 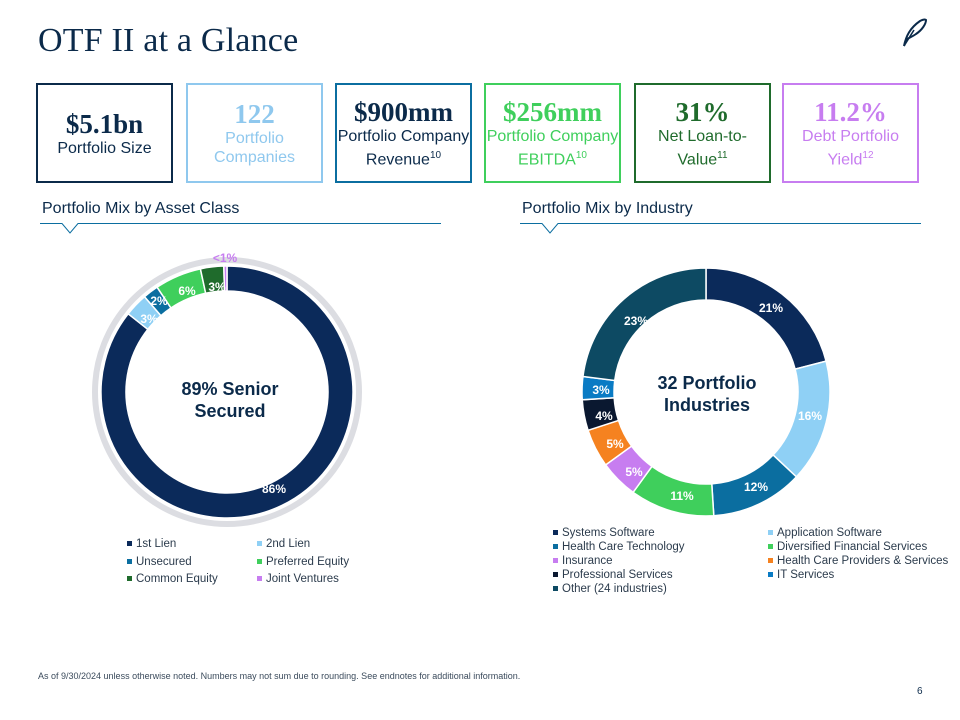 I want to click on legend-item: IT Services, so click(x=801, y=575).